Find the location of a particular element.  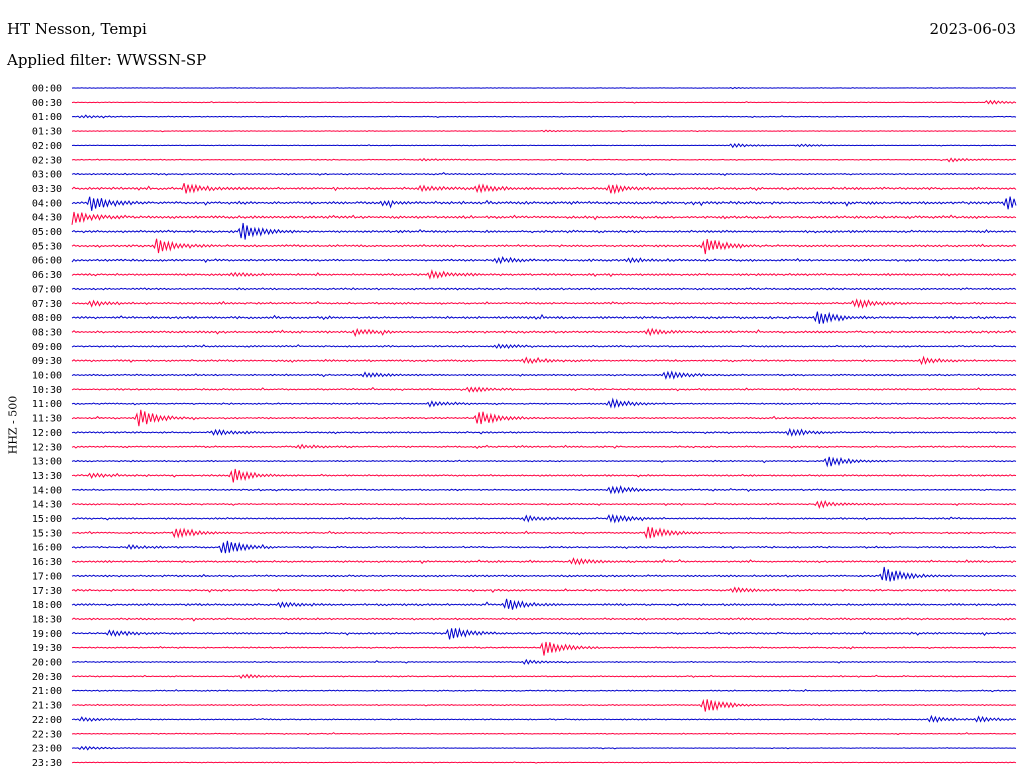

row-label-0000: 00:00 is located at coordinates (47, 89).